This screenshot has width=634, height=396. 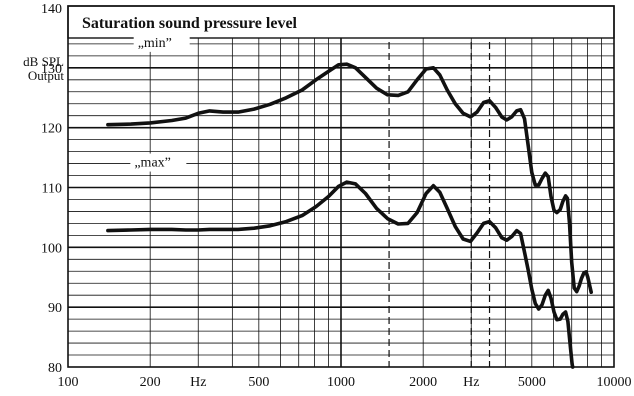 I want to click on y-tick-label: 120, so click(x=51, y=129).